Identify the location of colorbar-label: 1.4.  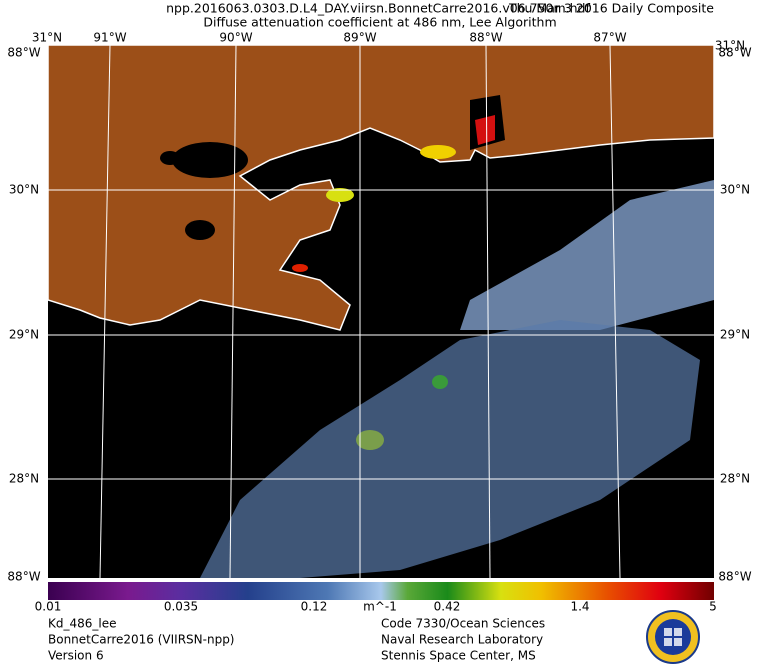
(579, 607).